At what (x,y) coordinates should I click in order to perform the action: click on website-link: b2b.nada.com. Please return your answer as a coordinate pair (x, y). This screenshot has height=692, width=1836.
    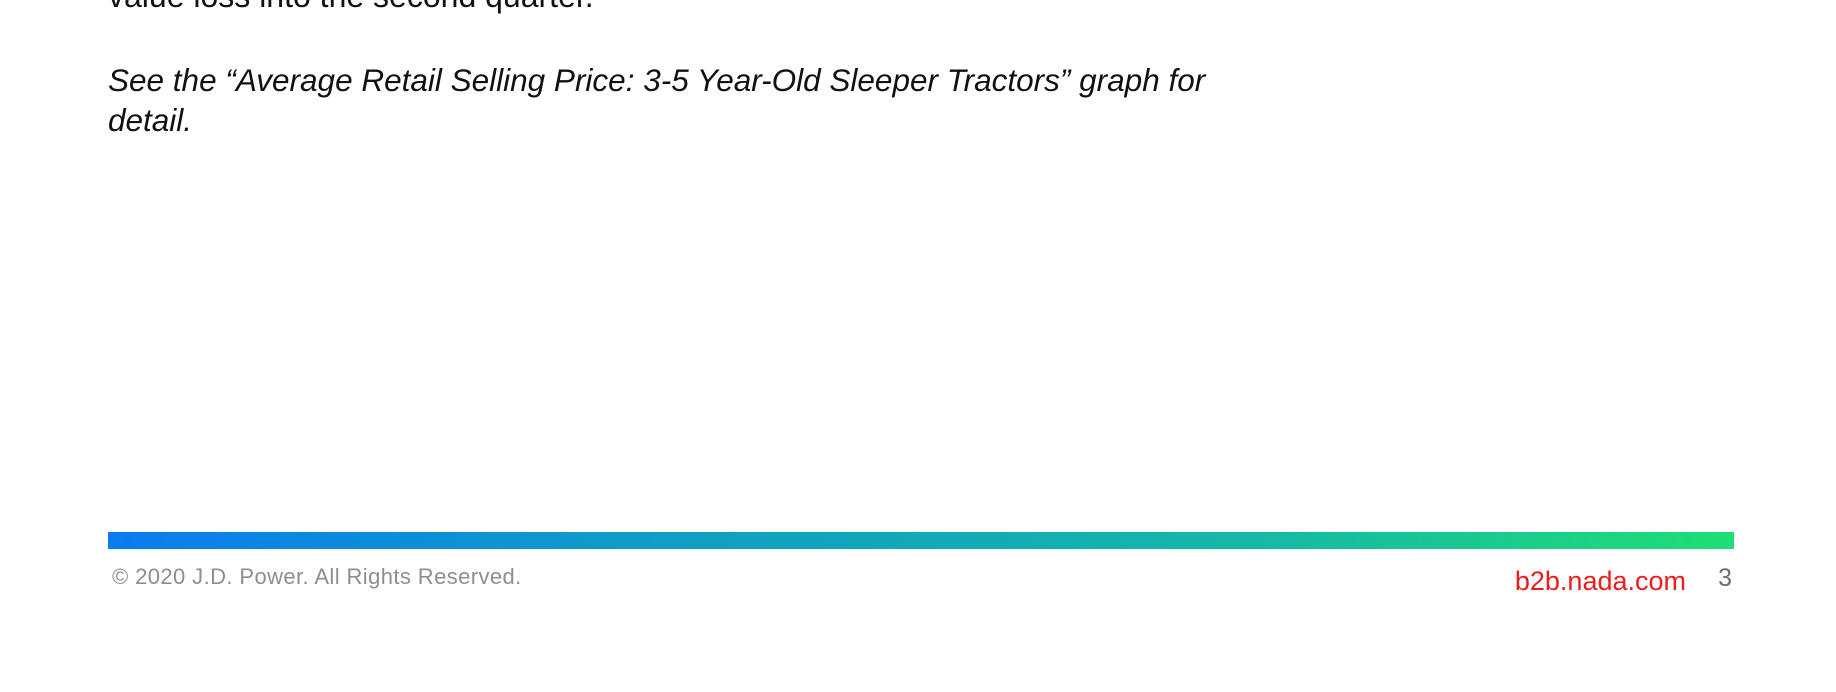
    Looking at the image, I should click on (1600, 581).